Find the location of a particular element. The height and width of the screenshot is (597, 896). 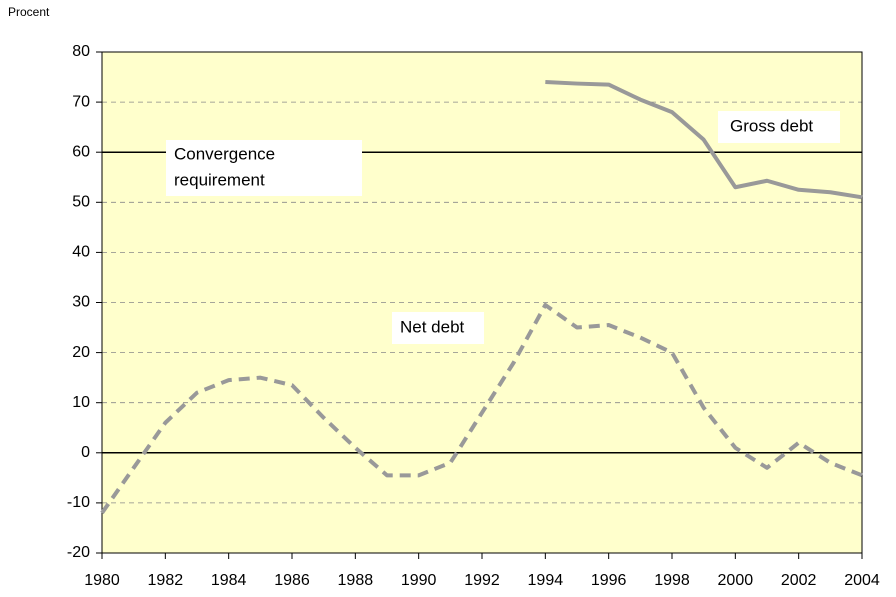

y-axis-label: Procent is located at coordinates (29, 12).